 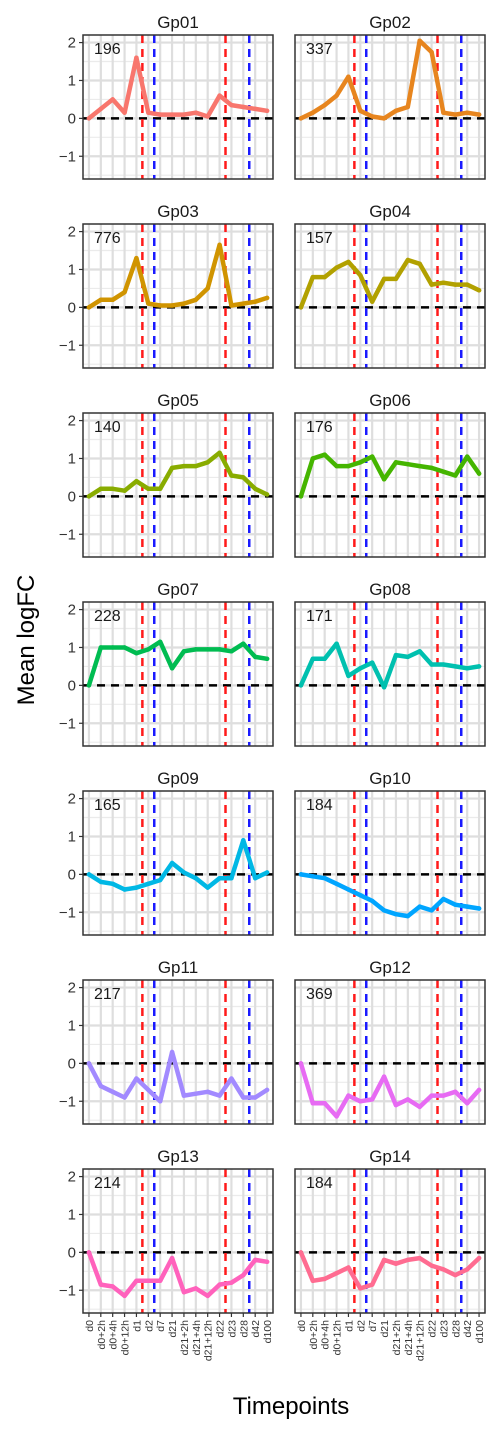 What do you see at coordinates (268, 1332) in the screenshot?
I see `x-tick-label: d100` at bounding box center [268, 1332].